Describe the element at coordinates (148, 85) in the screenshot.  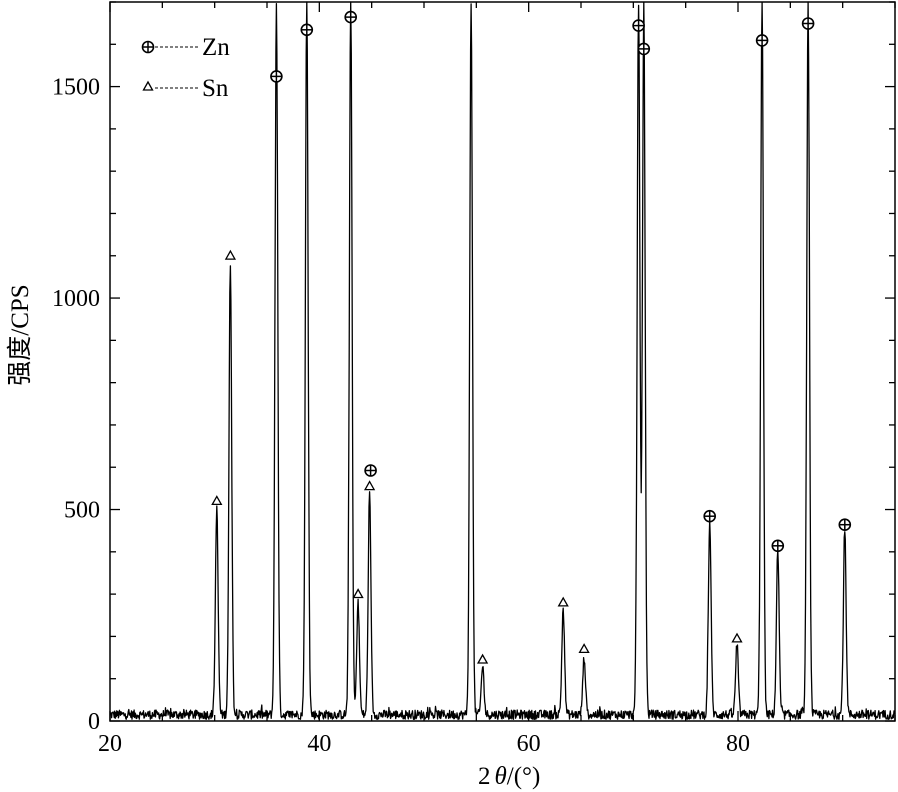
I see `legend-marker-sn` at that location.